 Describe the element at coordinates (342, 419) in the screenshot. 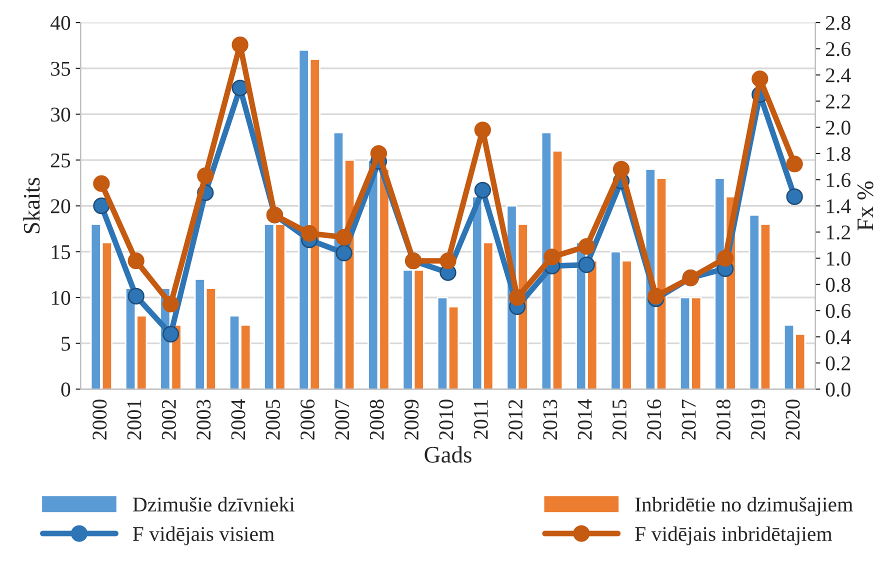

I see `x-tick-label: 2007` at that location.